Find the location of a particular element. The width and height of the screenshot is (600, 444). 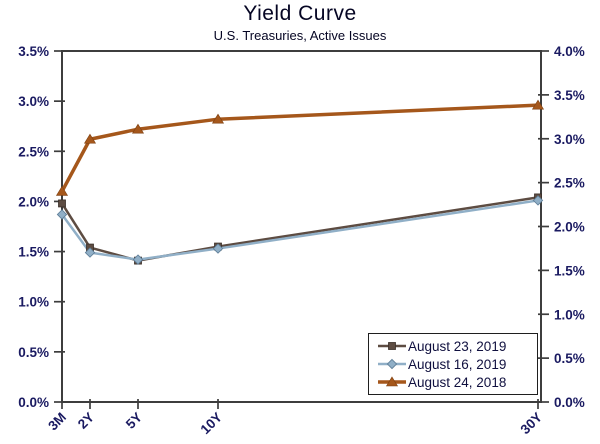

chart-title: Yield Curve is located at coordinates (300, 13).